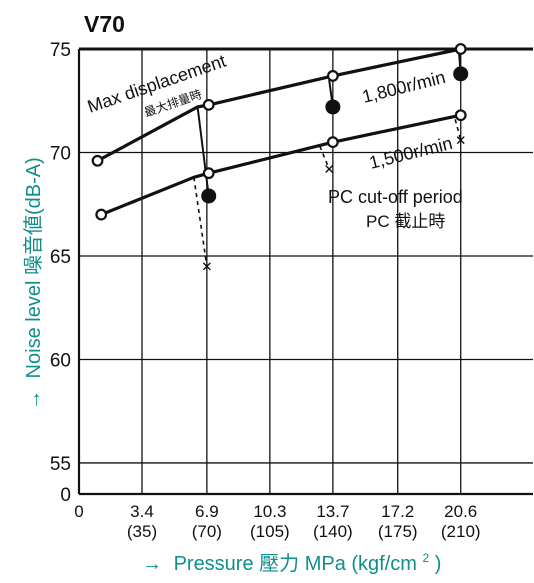  I want to click on x-axis-arrow: →, so click(152, 564).